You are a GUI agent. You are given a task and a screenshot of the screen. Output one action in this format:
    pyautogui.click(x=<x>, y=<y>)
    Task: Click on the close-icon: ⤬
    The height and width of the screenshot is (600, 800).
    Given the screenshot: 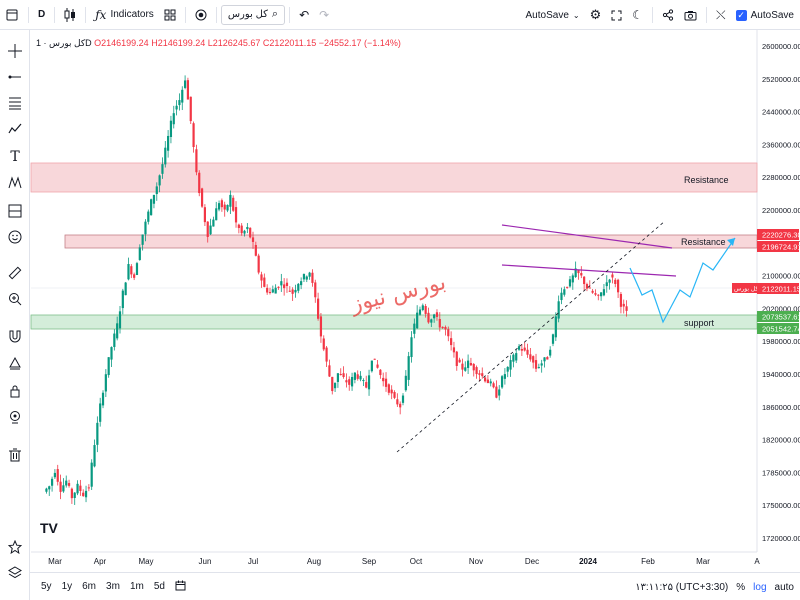 What is the action you would take?
    pyautogui.click(x=721, y=14)
    